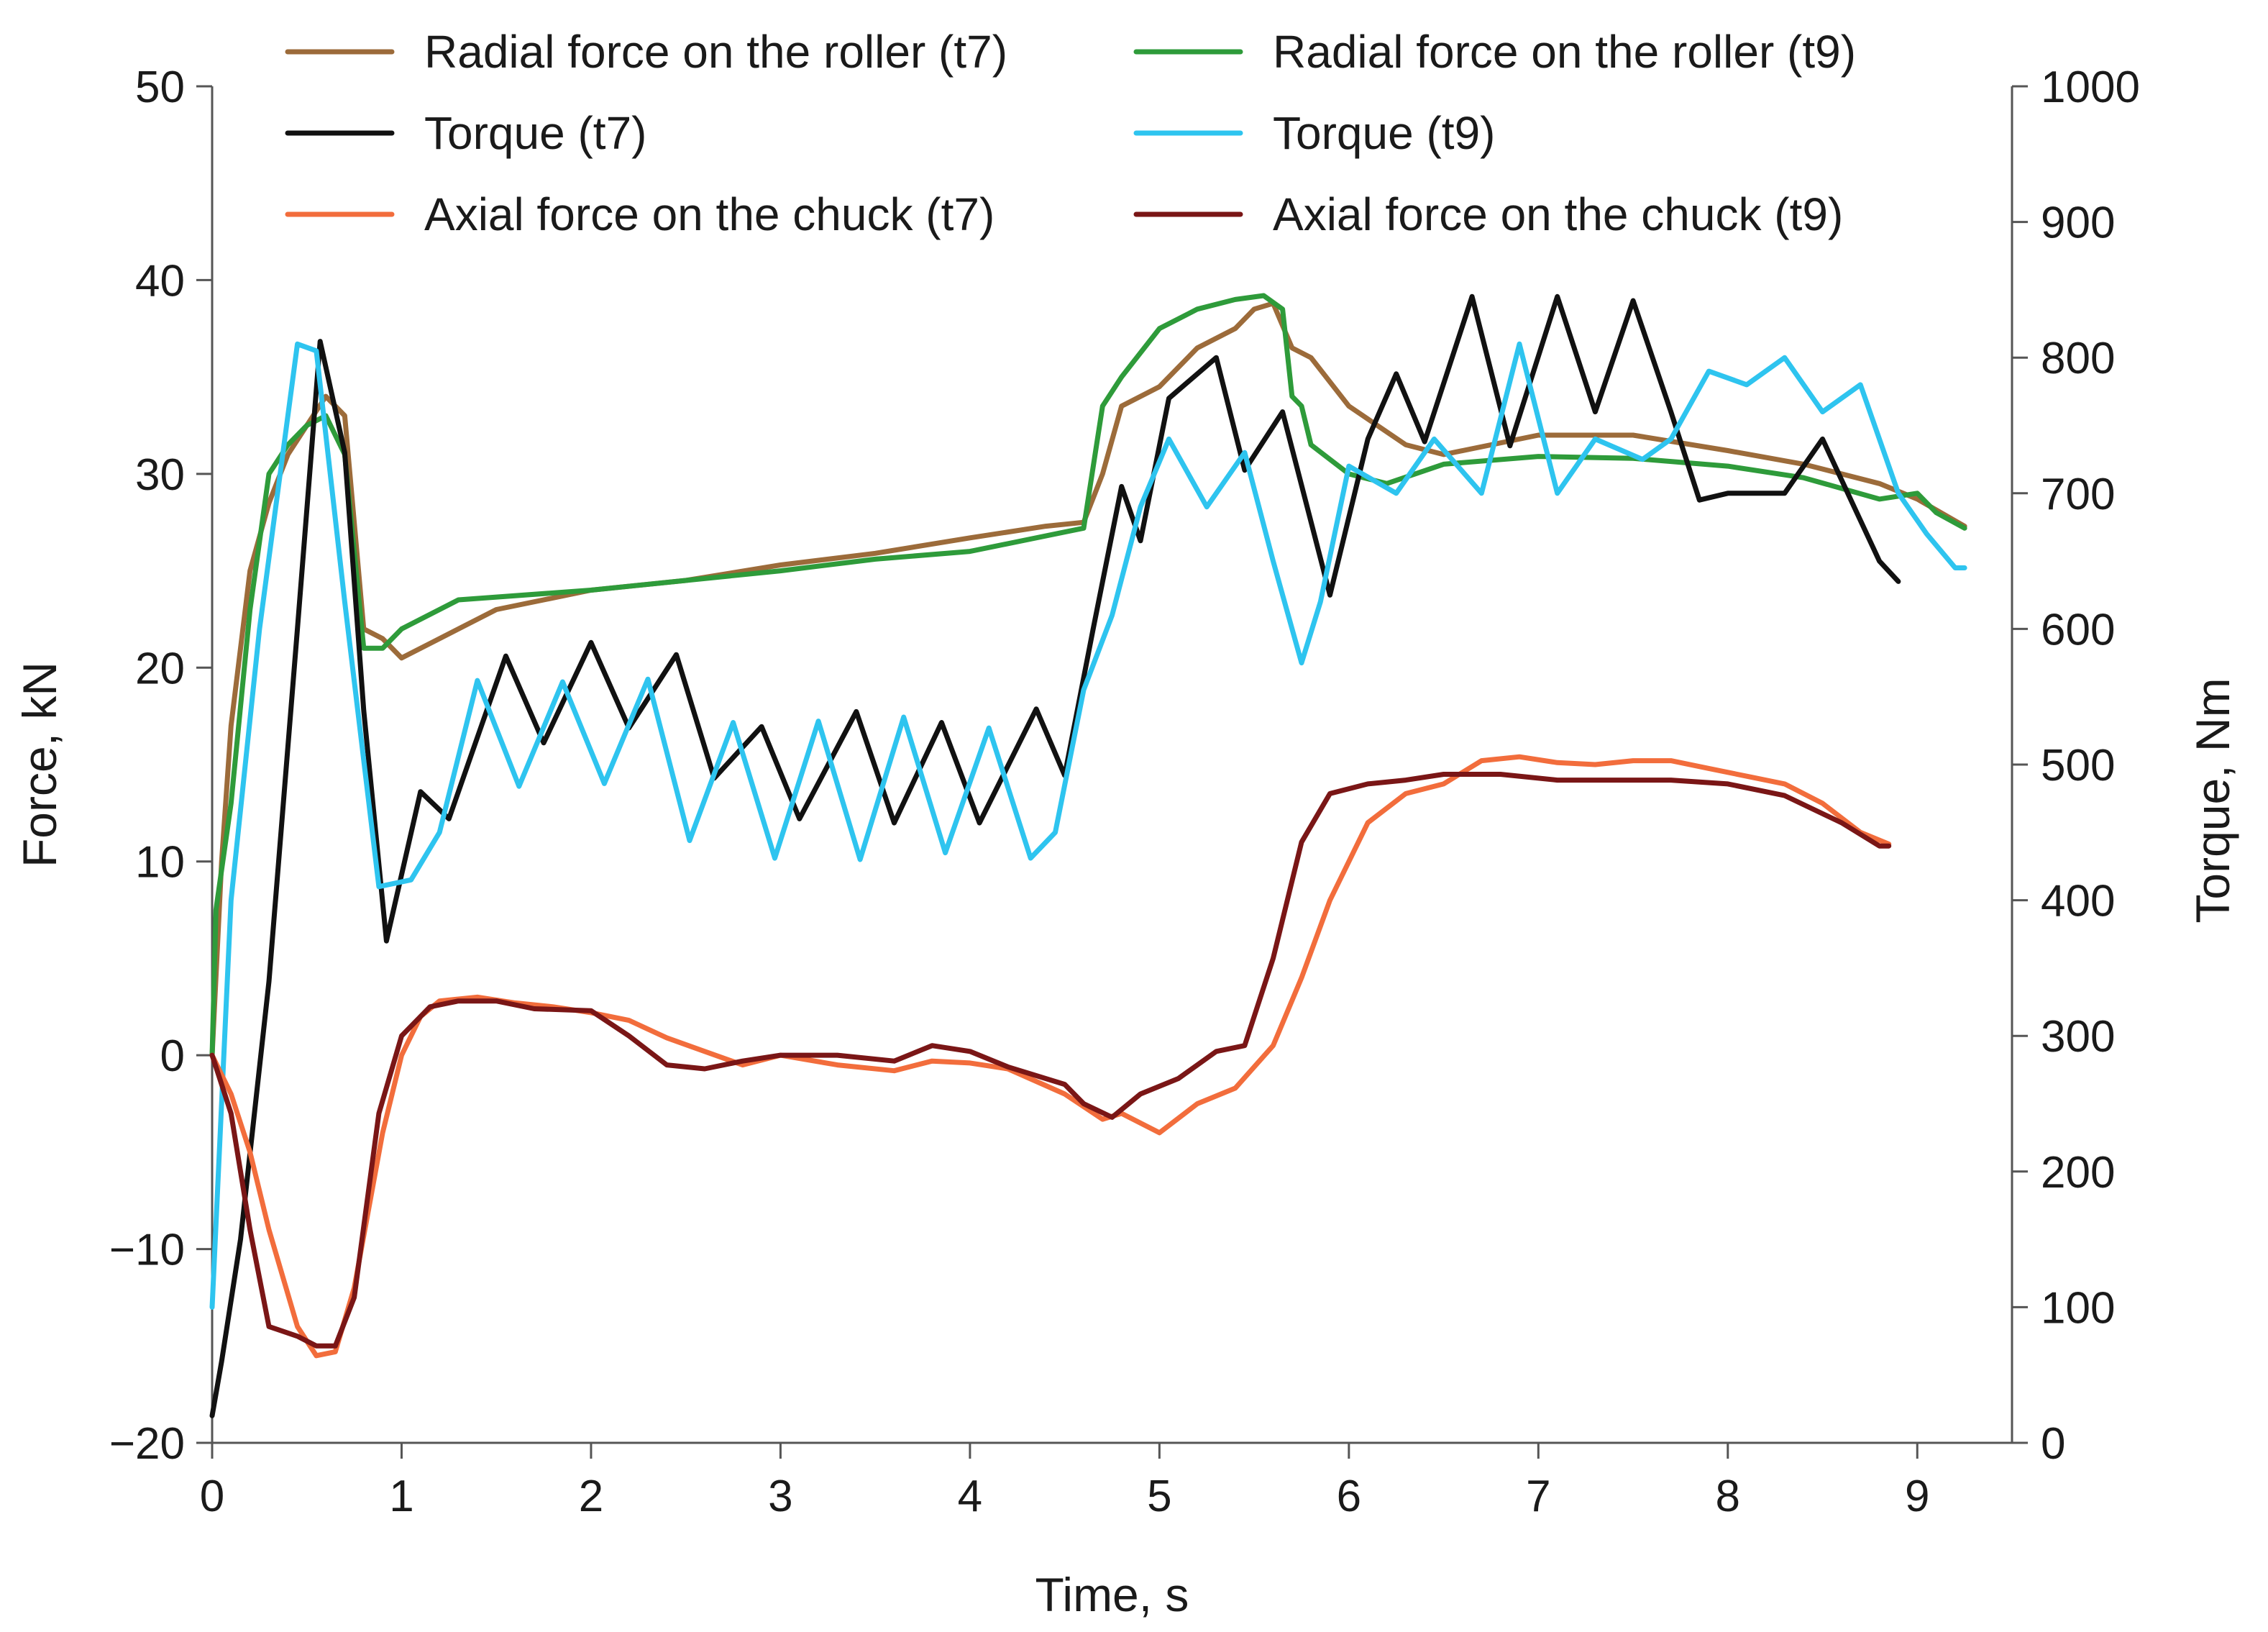  Describe the element at coordinates (2078, 1037) in the screenshot. I see `right-y-tick-label: 300` at that location.